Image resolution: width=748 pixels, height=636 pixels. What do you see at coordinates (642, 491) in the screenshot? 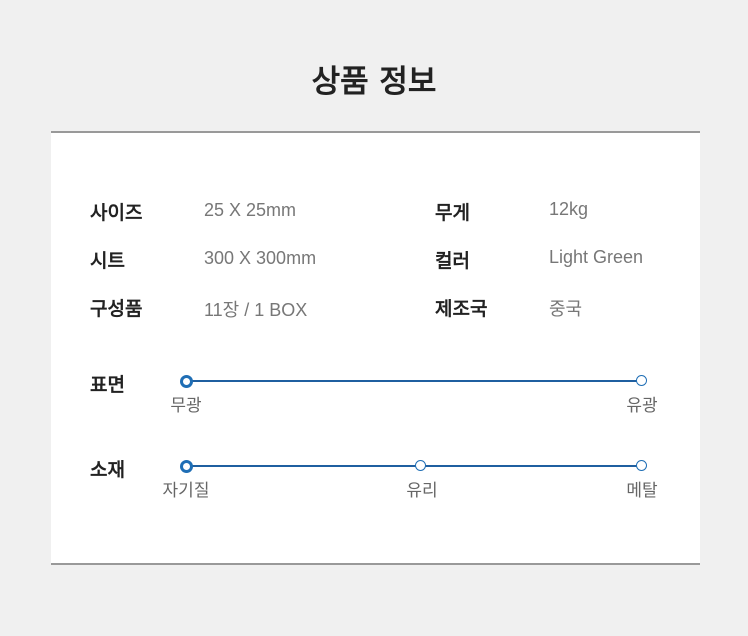
I see `scale-option: 메탈` at bounding box center [642, 491].